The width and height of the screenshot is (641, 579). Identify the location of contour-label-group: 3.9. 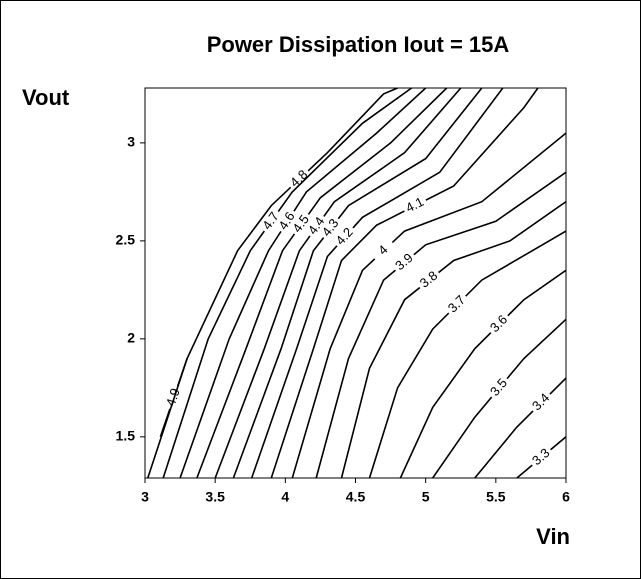
(404, 262).